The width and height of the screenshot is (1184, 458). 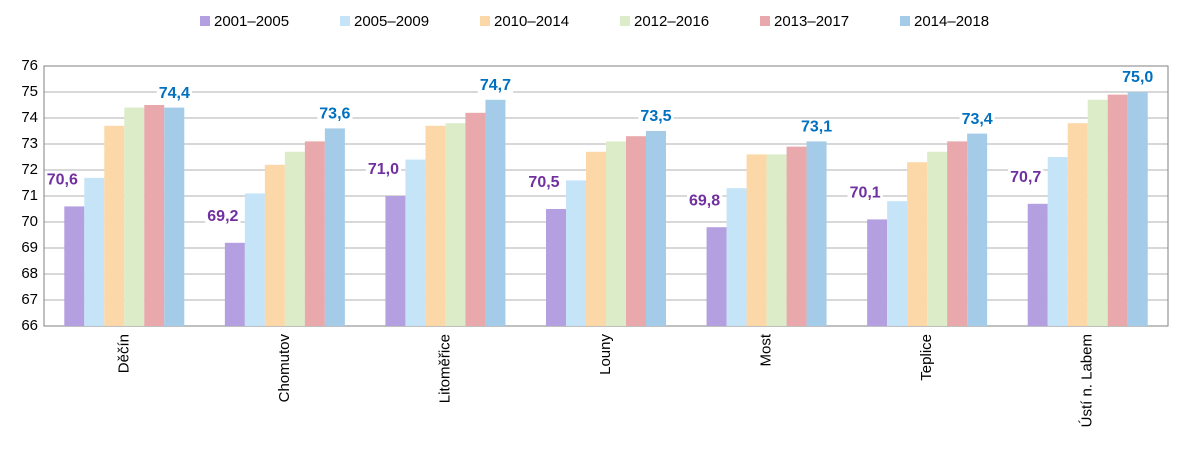 I want to click on y-tick-label: 70, so click(x=29, y=221).